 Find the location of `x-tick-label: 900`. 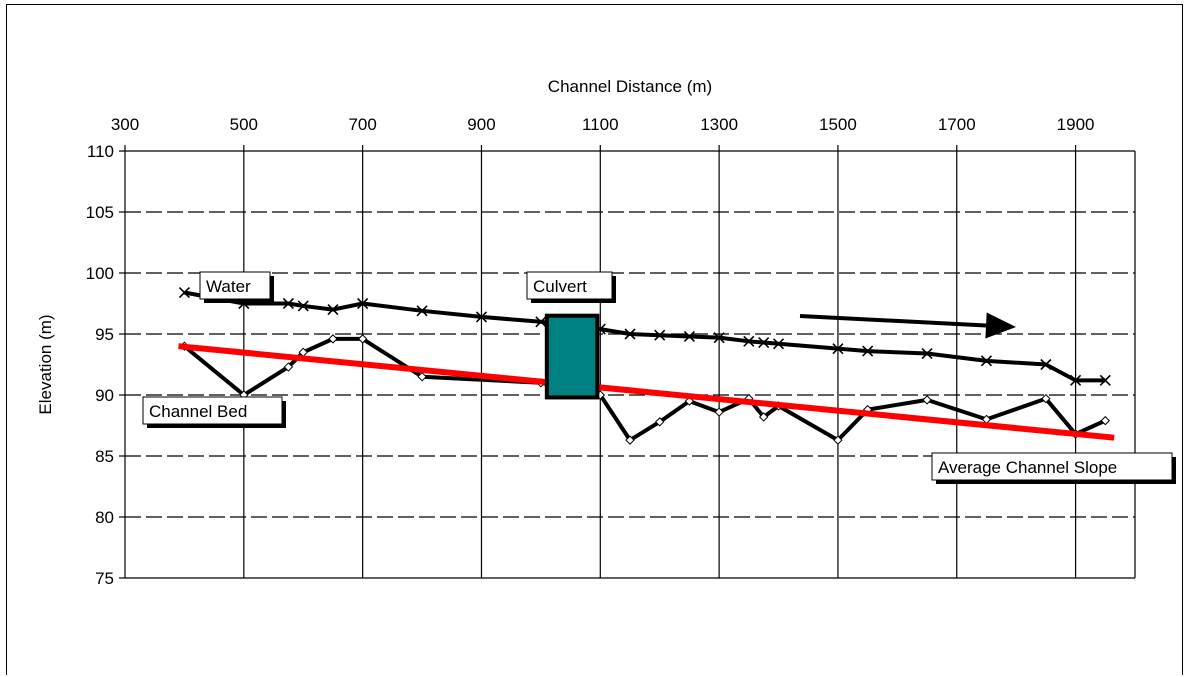

x-tick-label: 900 is located at coordinates (481, 124).